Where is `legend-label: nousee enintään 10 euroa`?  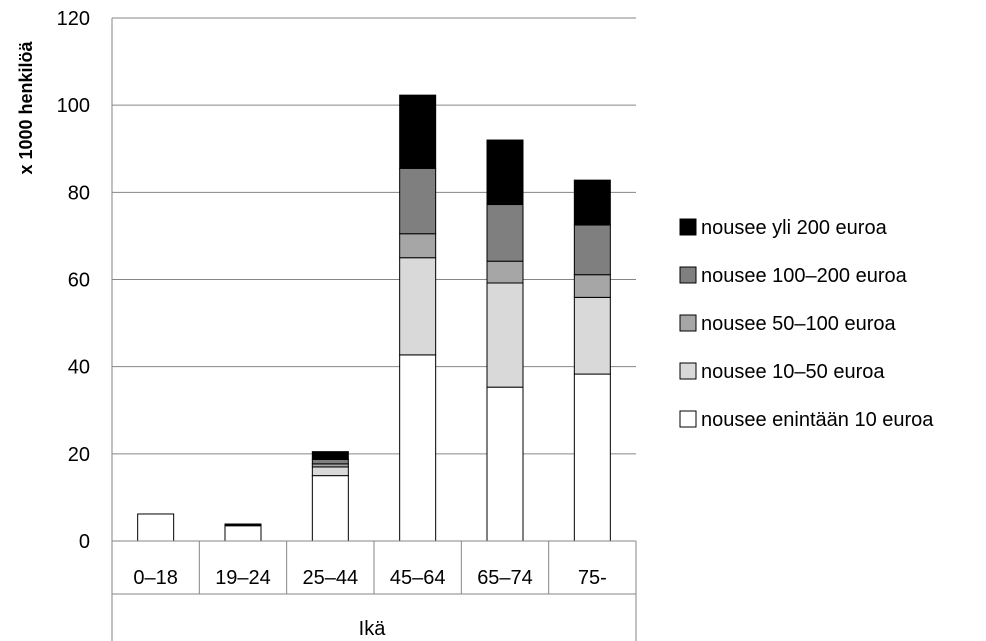
legend-label: nousee enintään 10 euroa is located at coordinates (817, 420).